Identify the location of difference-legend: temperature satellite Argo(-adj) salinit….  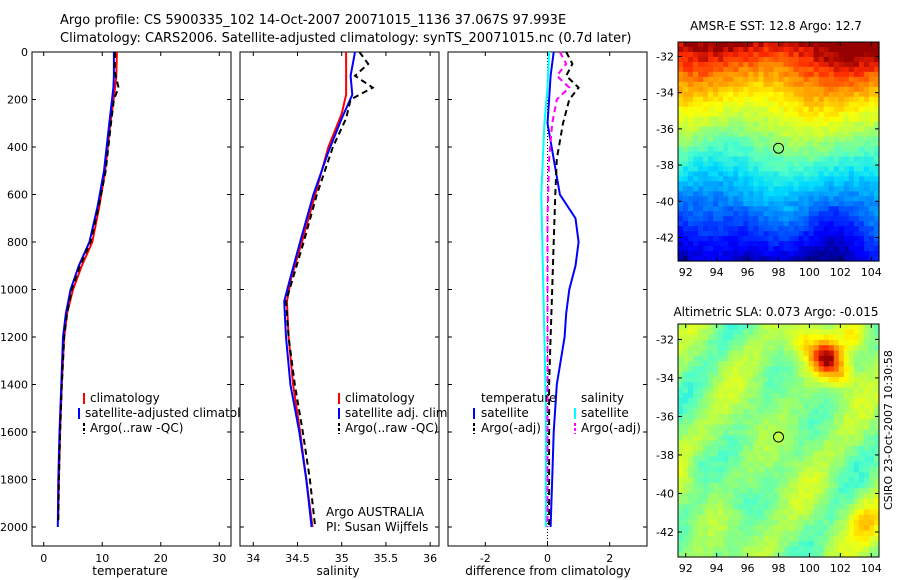
(557, 413).